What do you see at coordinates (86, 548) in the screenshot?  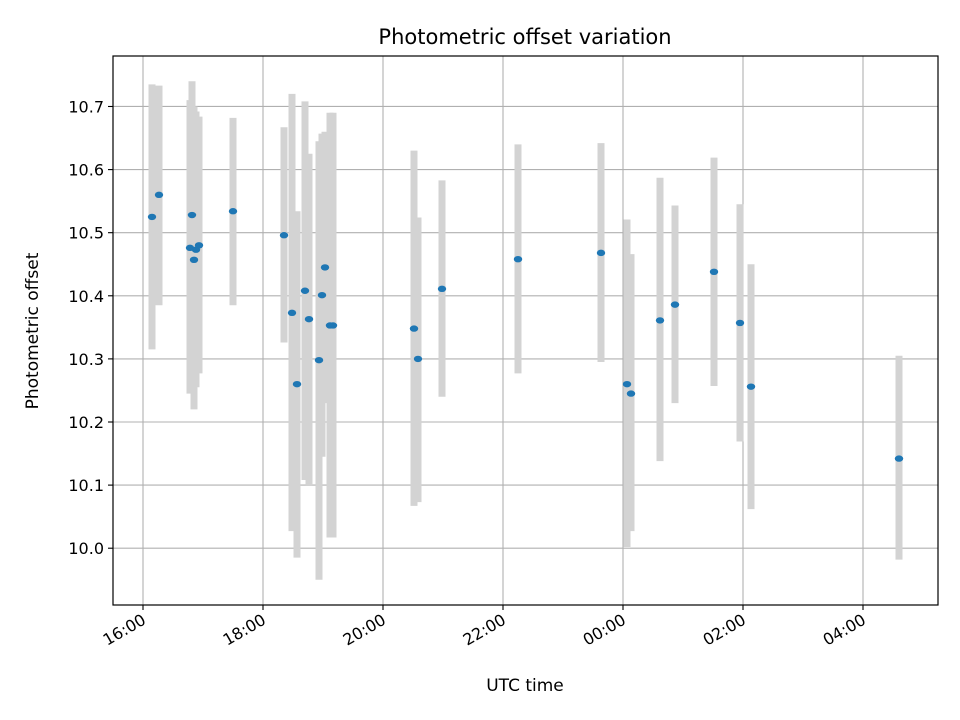 I see `y-tick-label: 10.0` at bounding box center [86, 548].